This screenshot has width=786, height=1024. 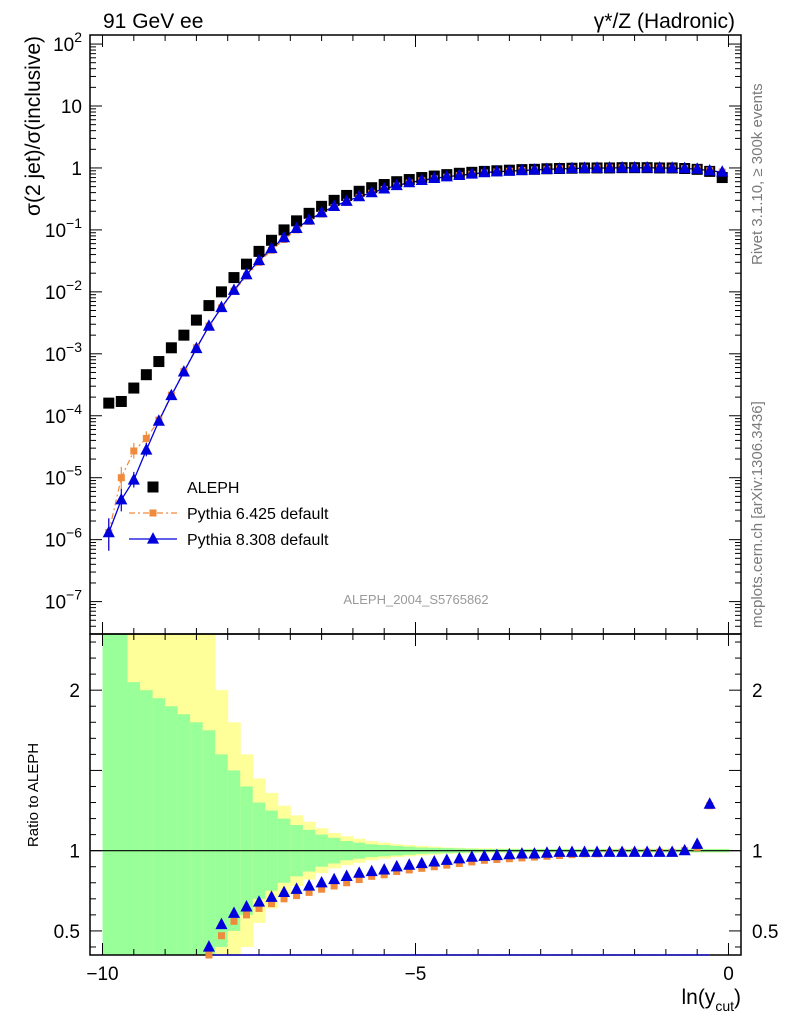 What do you see at coordinates (63, 414) in the screenshot?
I see `y-tick-label: 10⁻⁴` at bounding box center [63, 414].